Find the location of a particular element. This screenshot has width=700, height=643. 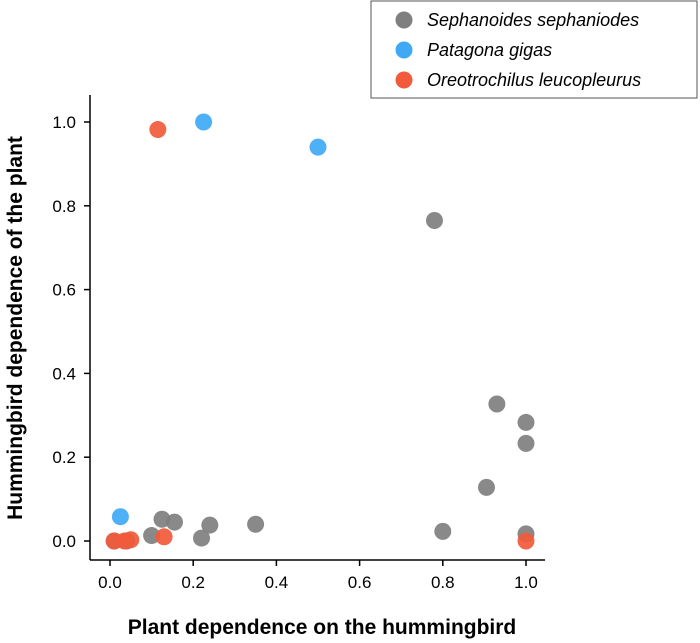

x-tick-label: 0.4 is located at coordinates (277, 582).